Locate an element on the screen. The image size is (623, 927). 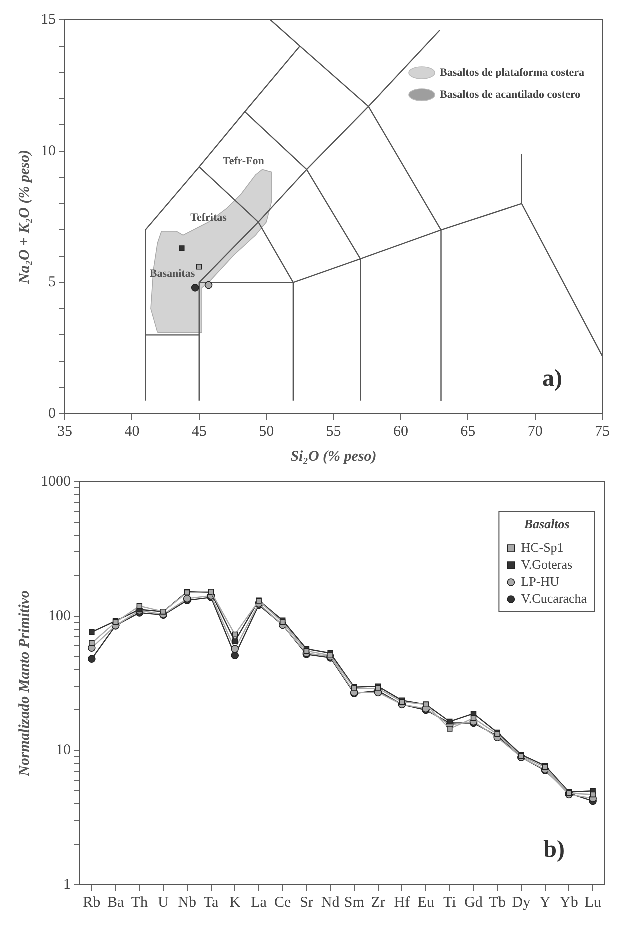
annotation: Tefritas is located at coordinates (209, 218).